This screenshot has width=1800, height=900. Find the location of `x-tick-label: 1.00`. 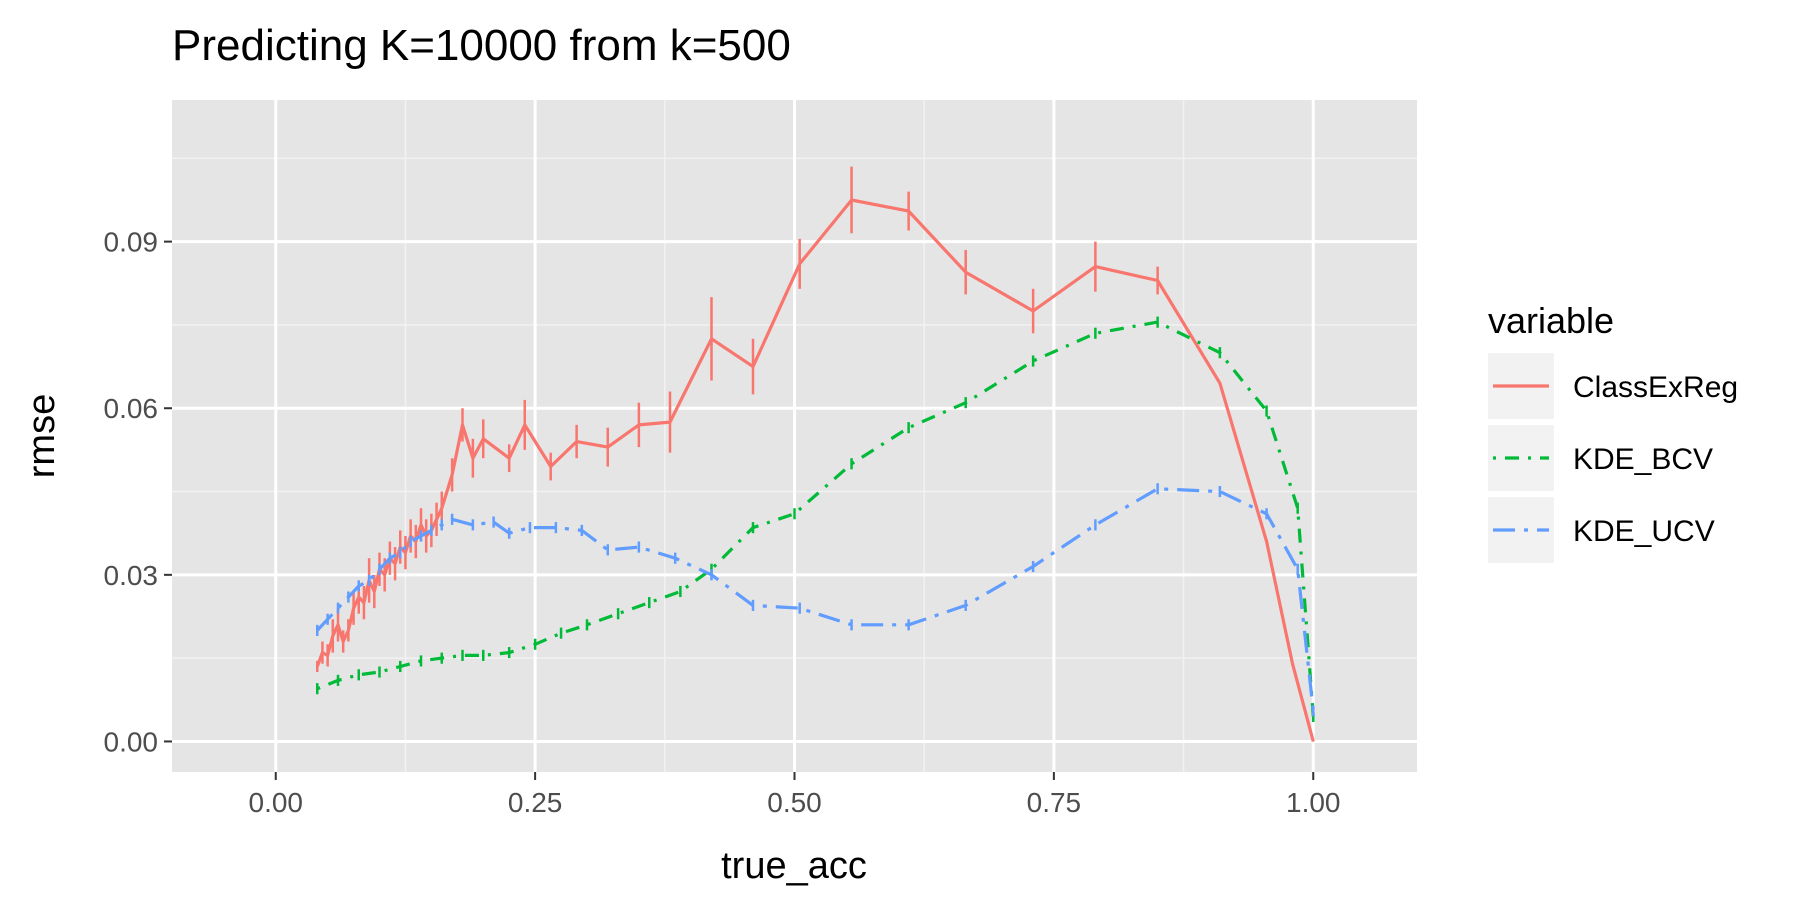

x-tick-label: 1.00 is located at coordinates (1313, 802).